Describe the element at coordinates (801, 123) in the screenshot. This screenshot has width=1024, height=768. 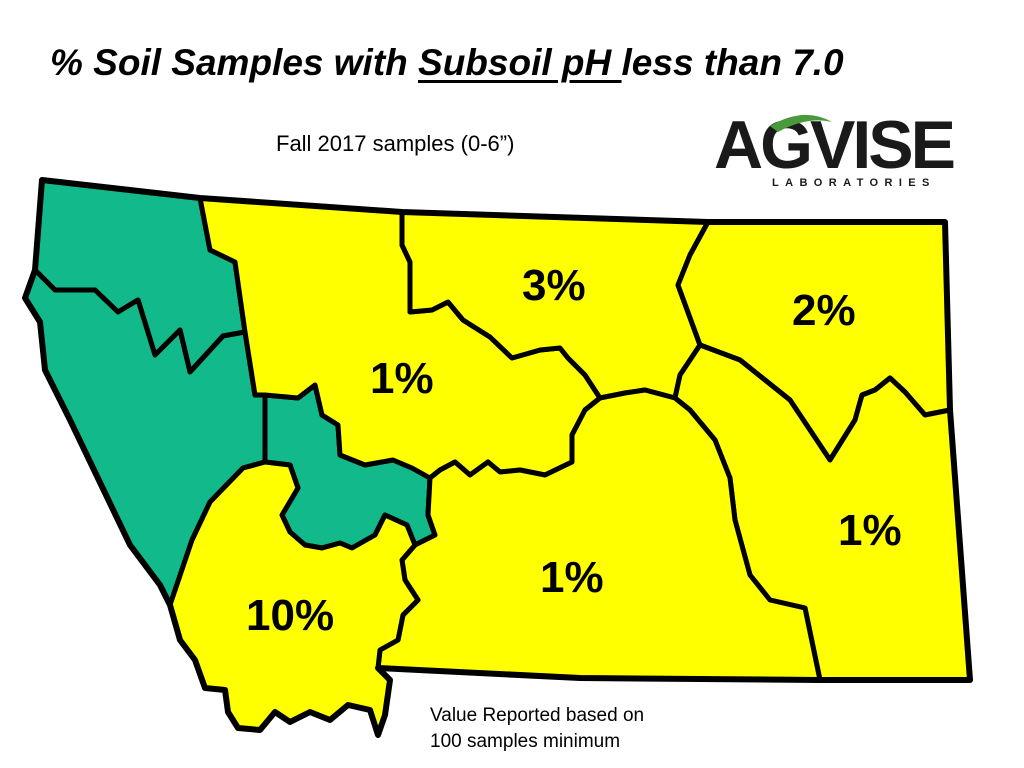
I see `logo-swoosh-icon` at that location.